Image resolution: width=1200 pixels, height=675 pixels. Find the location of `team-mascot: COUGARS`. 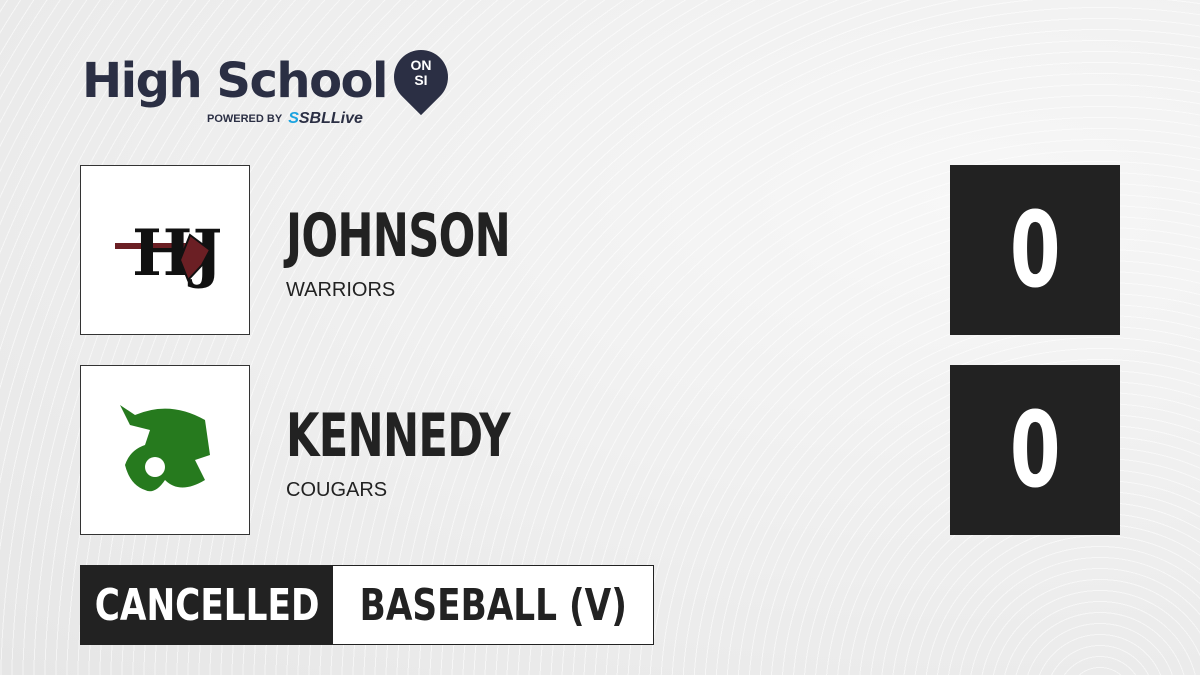

team-mascot: COUGARS is located at coordinates (337, 490).